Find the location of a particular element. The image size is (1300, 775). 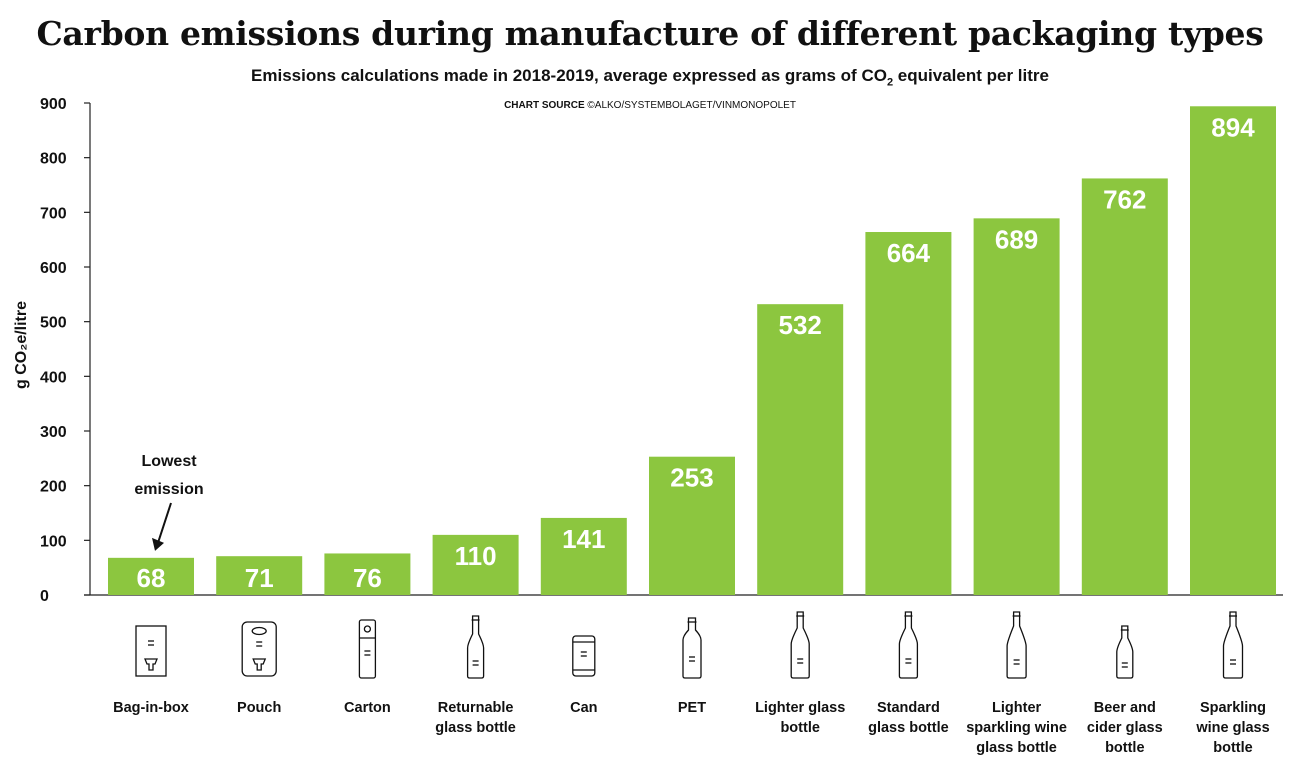

can-icon is located at coordinates (584, 656).